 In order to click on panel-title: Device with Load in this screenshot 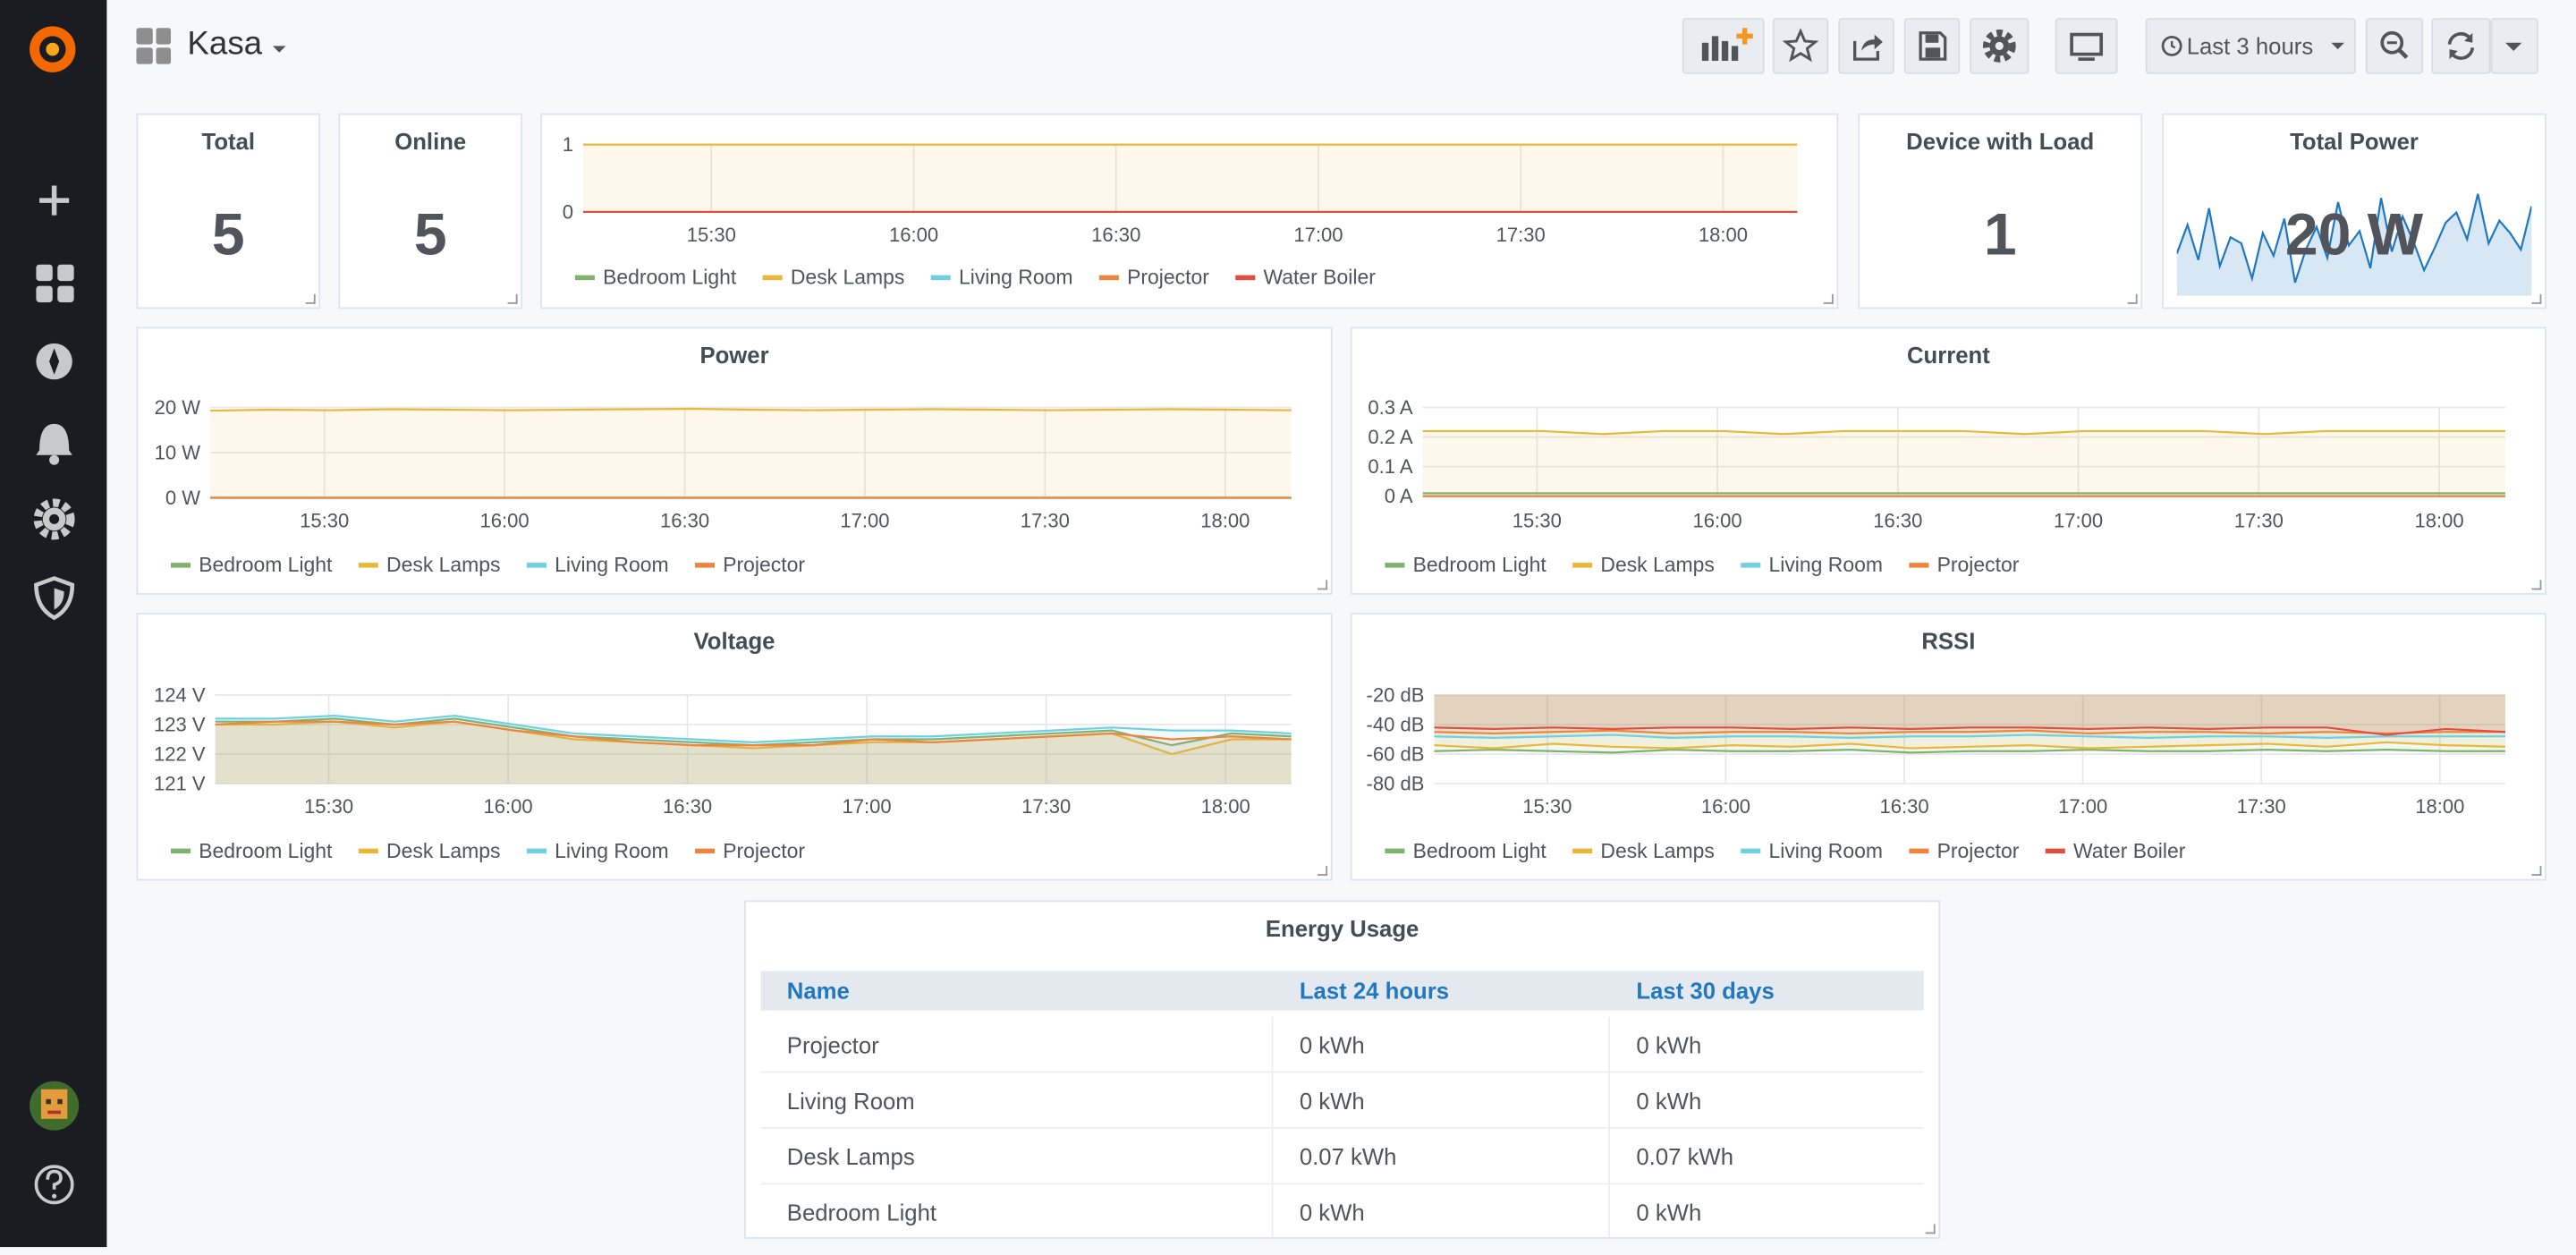, I will do `click(2000, 141)`.